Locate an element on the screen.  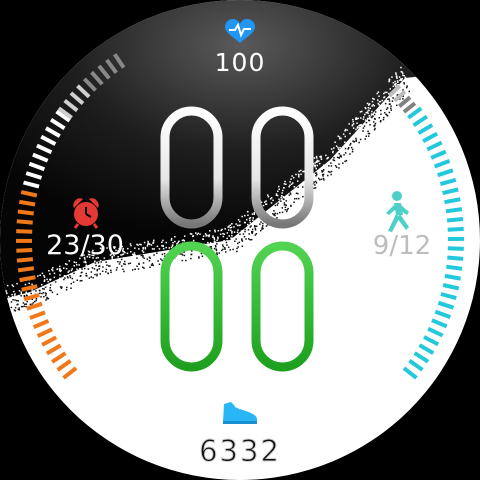
walking-person-icon is located at coordinates (397, 211).